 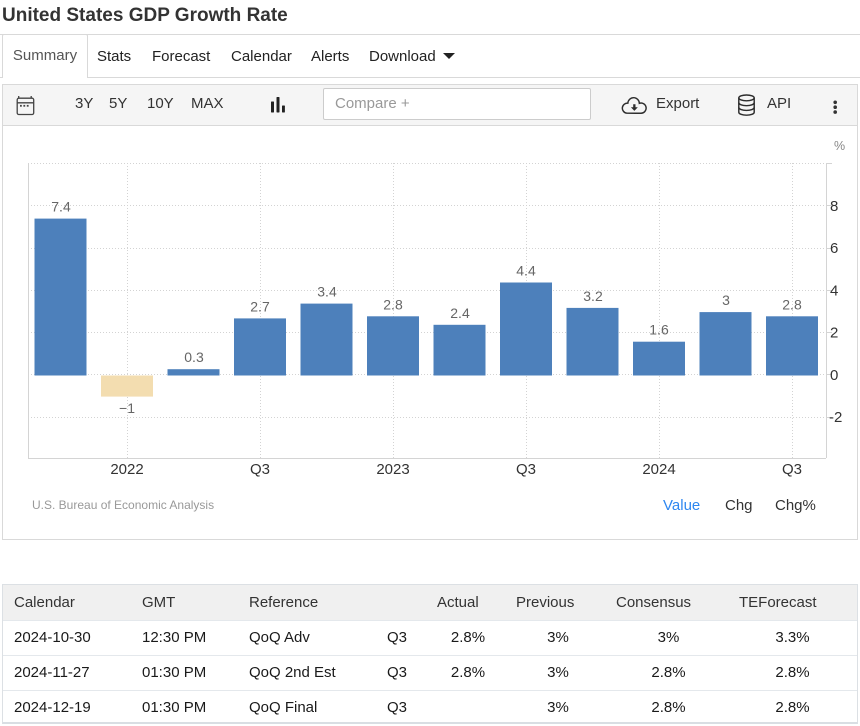 I want to click on svg-text: −1, so click(x=127, y=408).